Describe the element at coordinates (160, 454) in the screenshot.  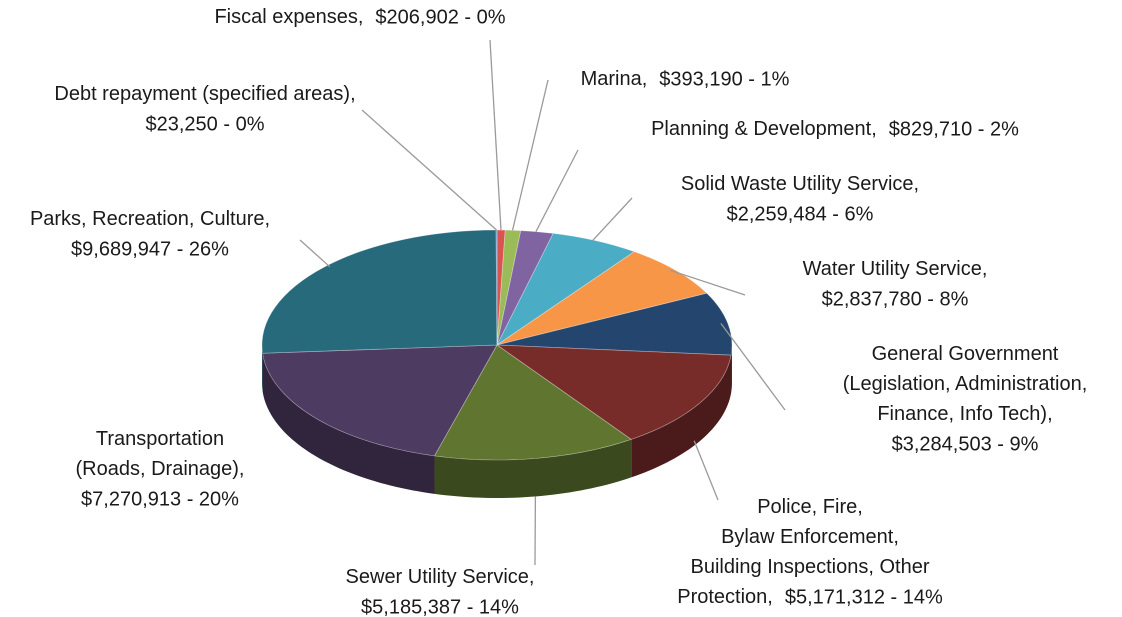
I see `category-label: Transportation (Roads, Drainage),` at that location.